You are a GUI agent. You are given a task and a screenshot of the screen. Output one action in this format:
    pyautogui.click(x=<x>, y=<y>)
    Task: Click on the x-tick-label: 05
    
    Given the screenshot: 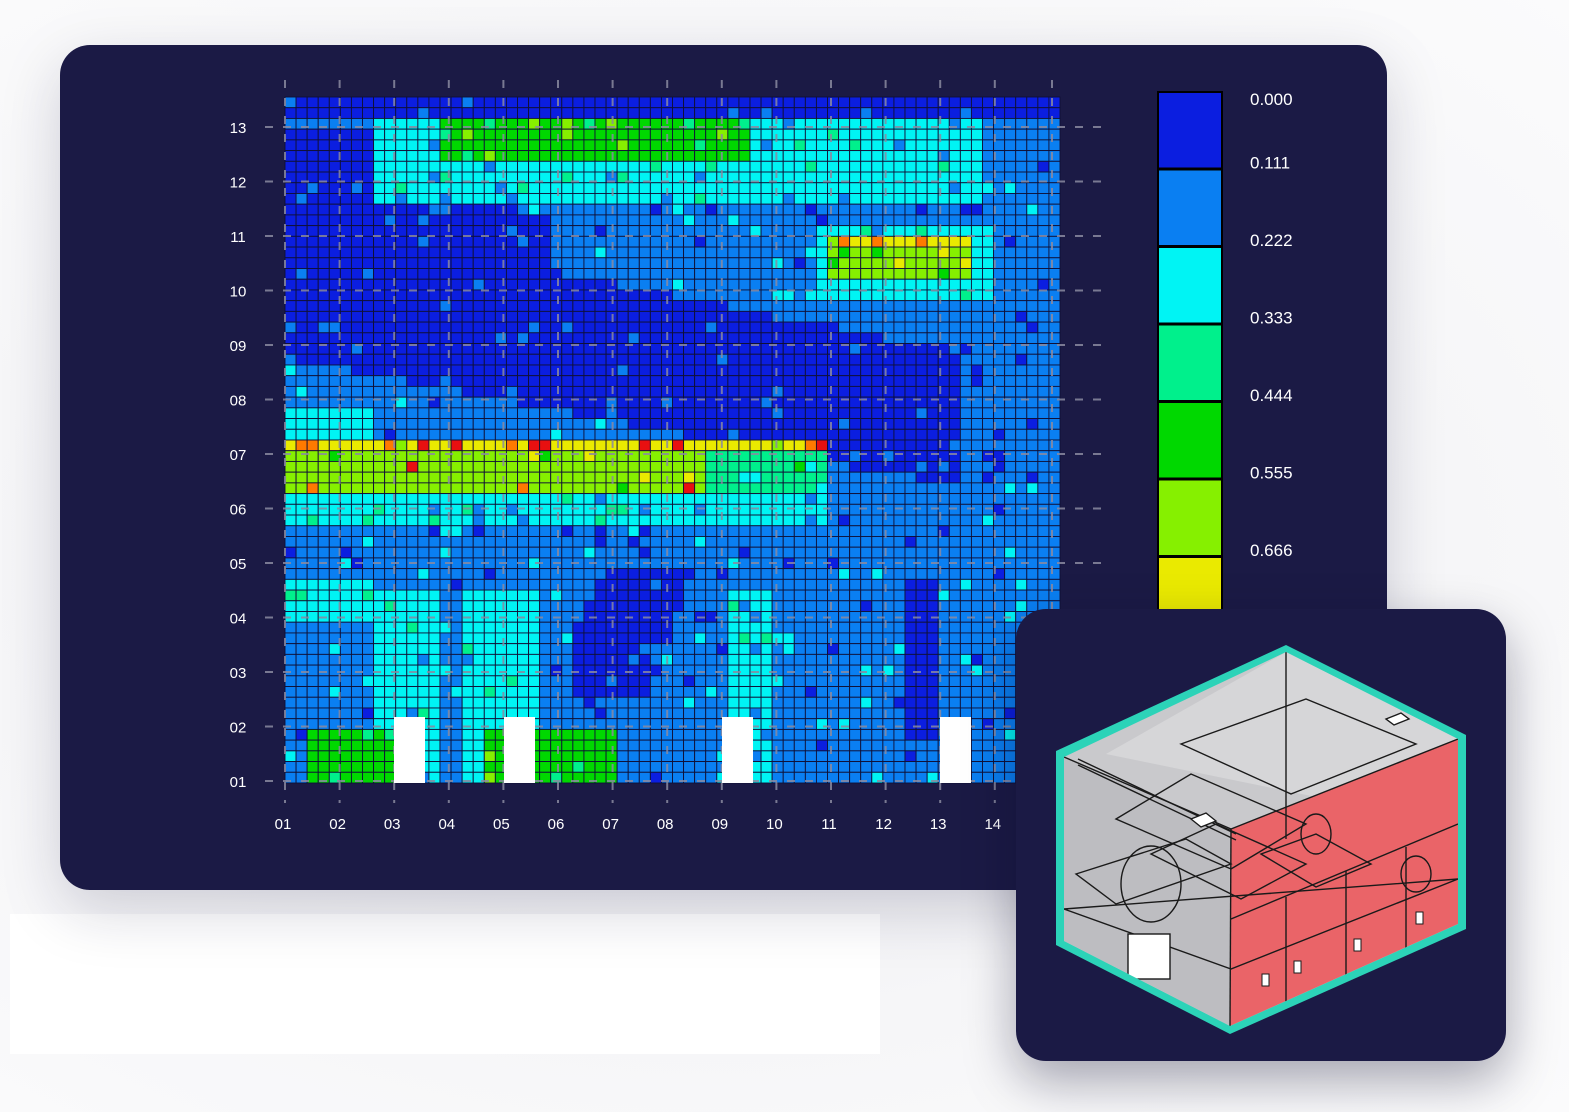 What is the action you would take?
    pyautogui.click(x=501, y=824)
    